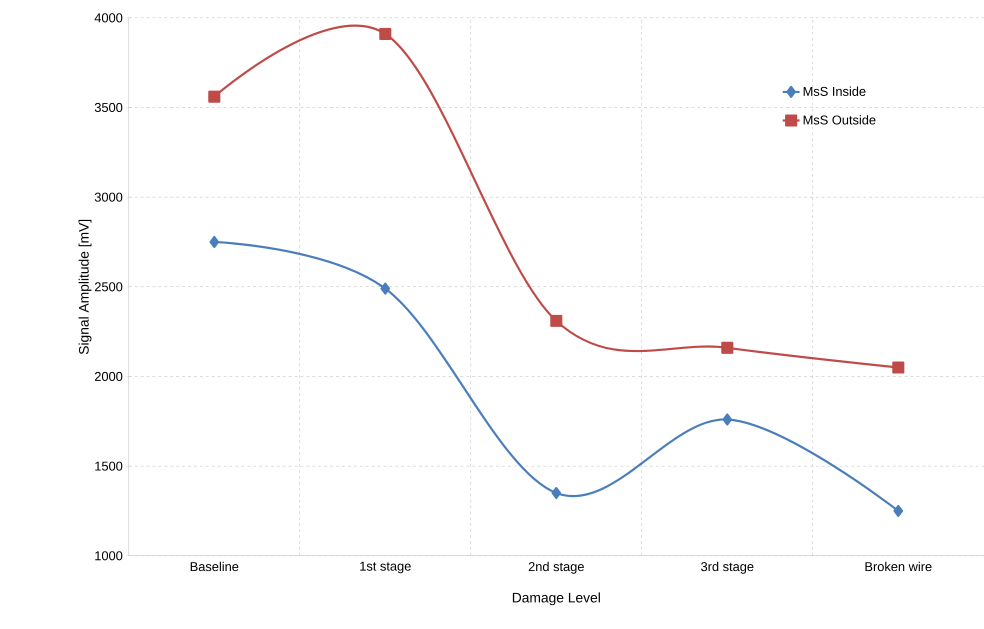  I want to click on y-axis-title: Signal Amplitude [mV], so click(85, 287).